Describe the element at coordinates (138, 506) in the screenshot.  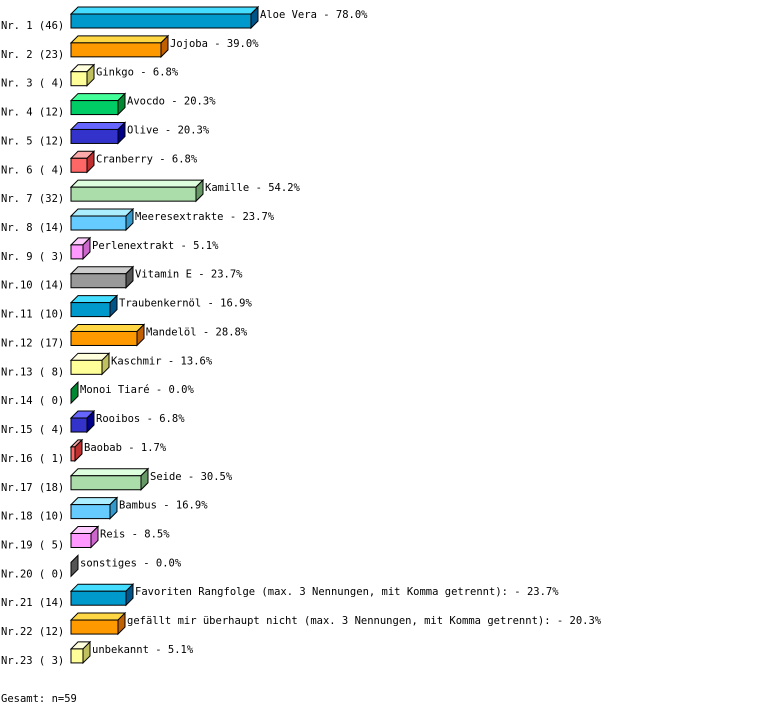
I see `category-label: Bambus` at that location.